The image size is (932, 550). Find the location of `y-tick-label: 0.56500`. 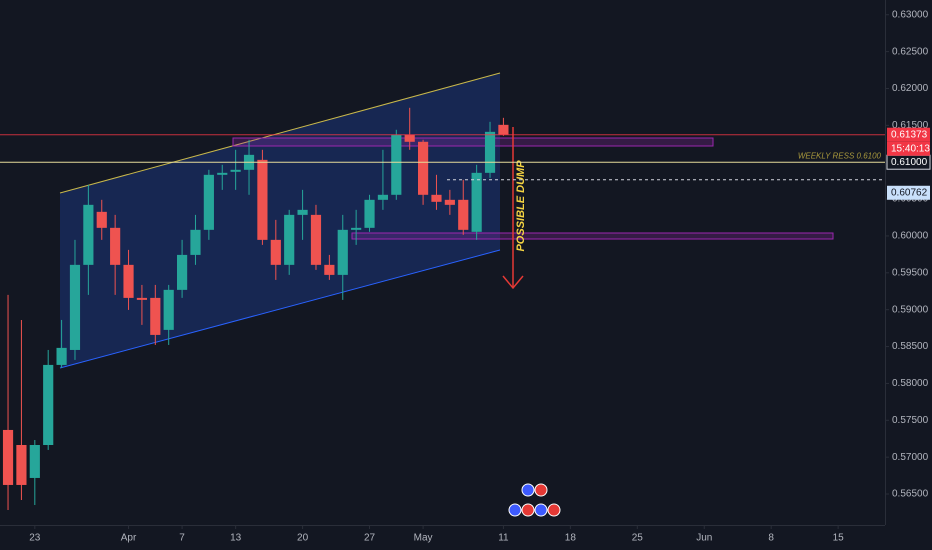

y-tick-label: 0.56500 is located at coordinates (910, 494).